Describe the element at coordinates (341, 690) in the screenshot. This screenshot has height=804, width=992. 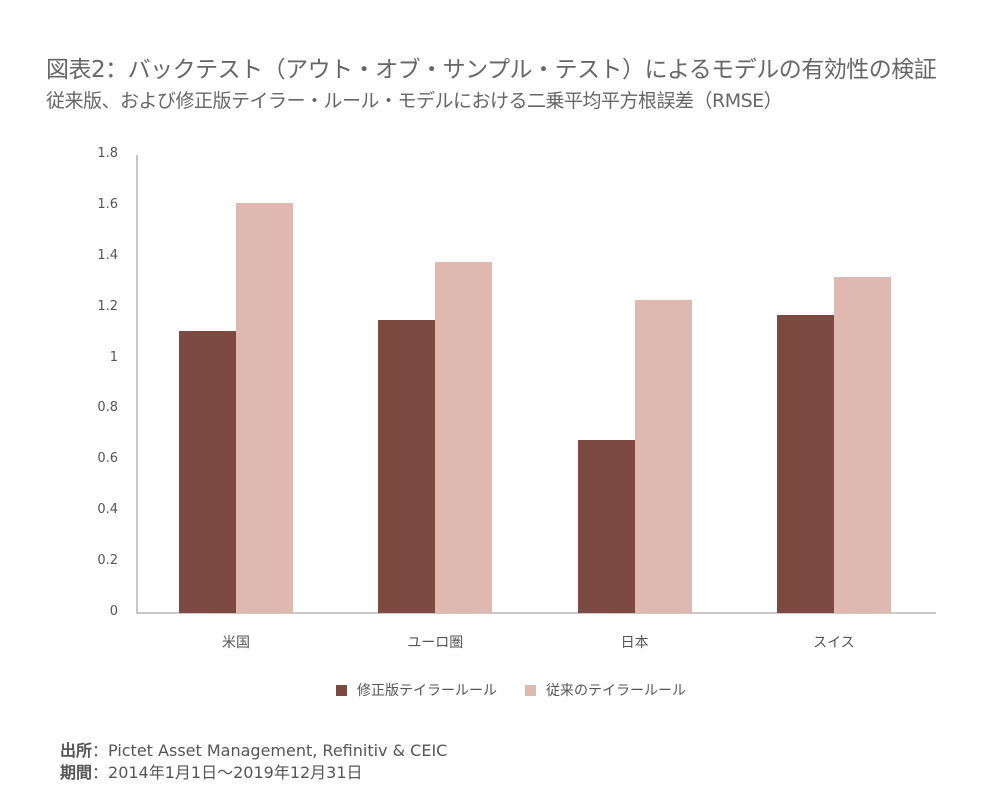
I see `legend-swatch-modified` at that location.